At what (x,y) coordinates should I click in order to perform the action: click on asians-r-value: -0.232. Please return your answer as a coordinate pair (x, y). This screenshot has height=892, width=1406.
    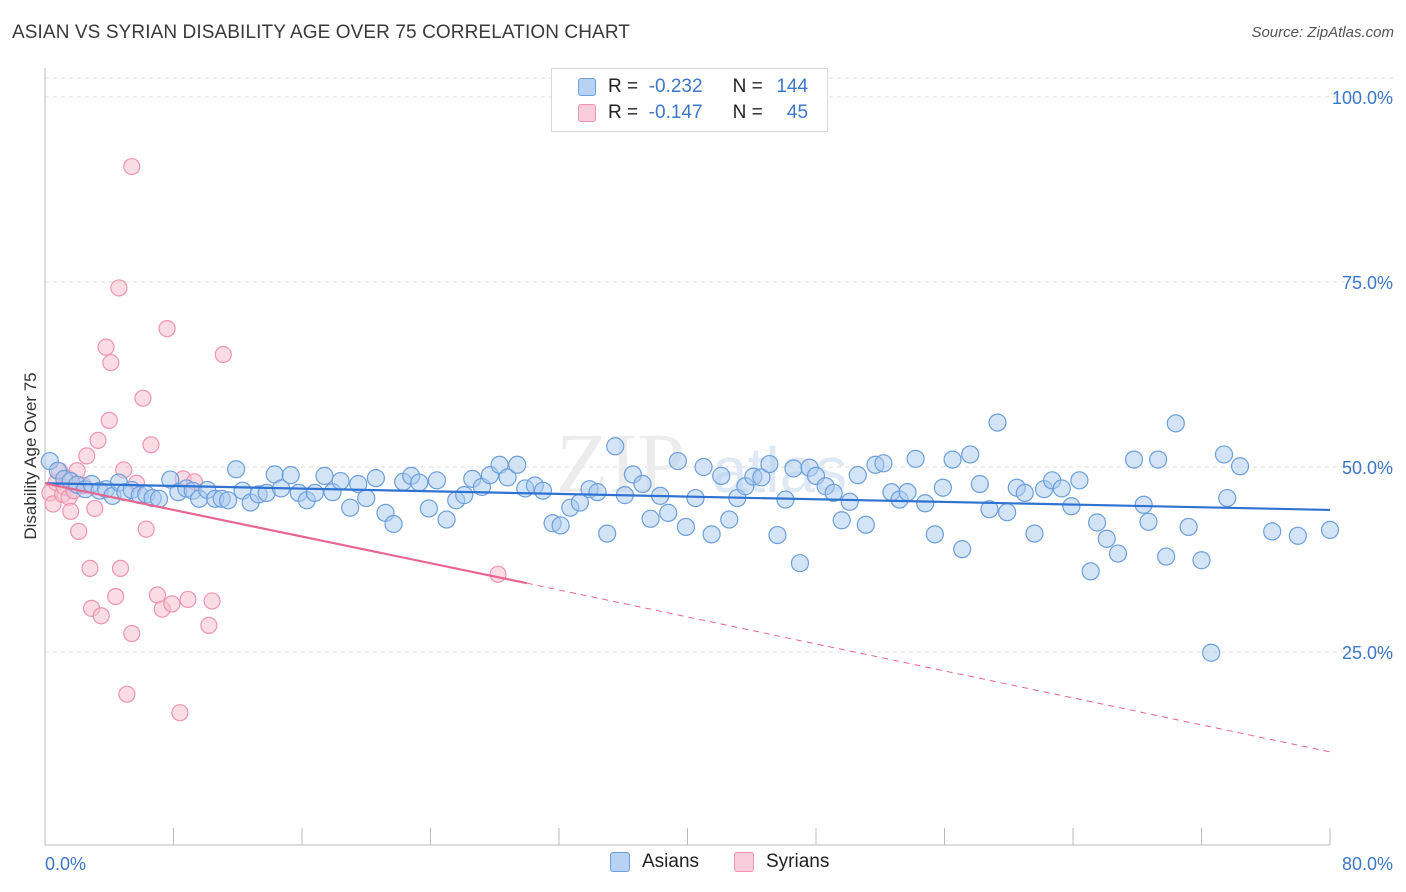
    Looking at the image, I should click on (675, 86).